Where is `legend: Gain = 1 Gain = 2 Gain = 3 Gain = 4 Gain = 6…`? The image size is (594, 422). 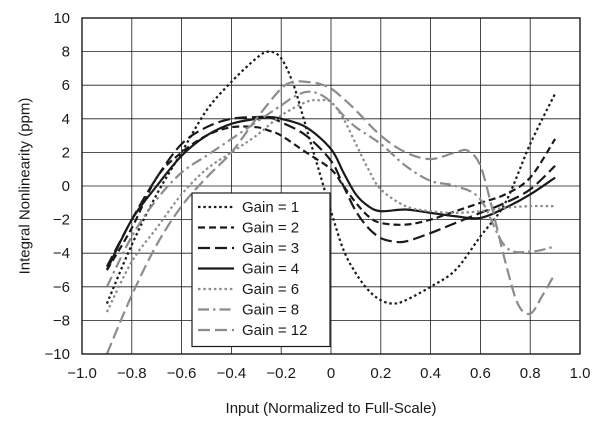
legend: Gain = 1 Gain = 2 Gain = 3 Gain = 4 Gain = 6… is located at coordinates (261, 270).